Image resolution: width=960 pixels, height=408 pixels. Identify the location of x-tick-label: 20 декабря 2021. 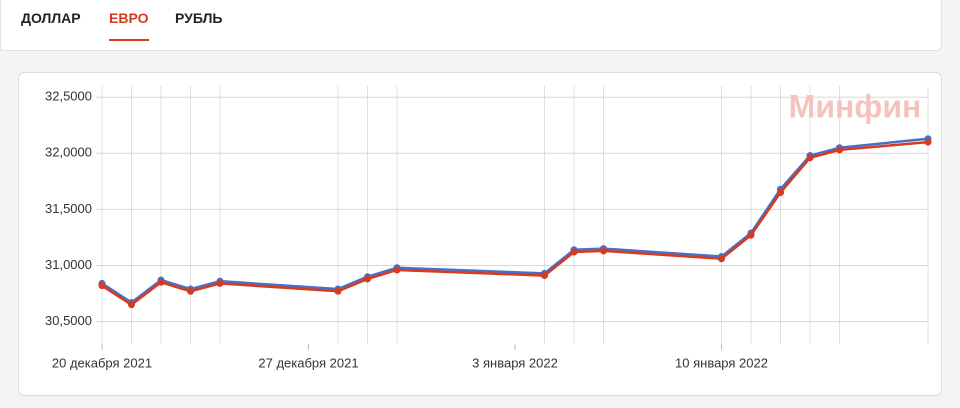
(102, 362).